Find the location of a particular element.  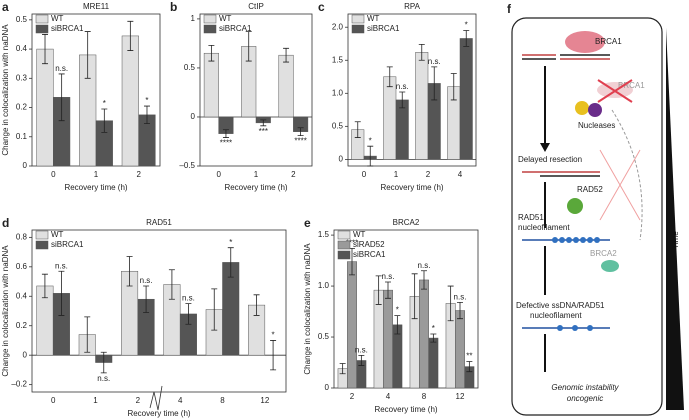

x-tick-label: 4 is located at coordinates (180, 400).